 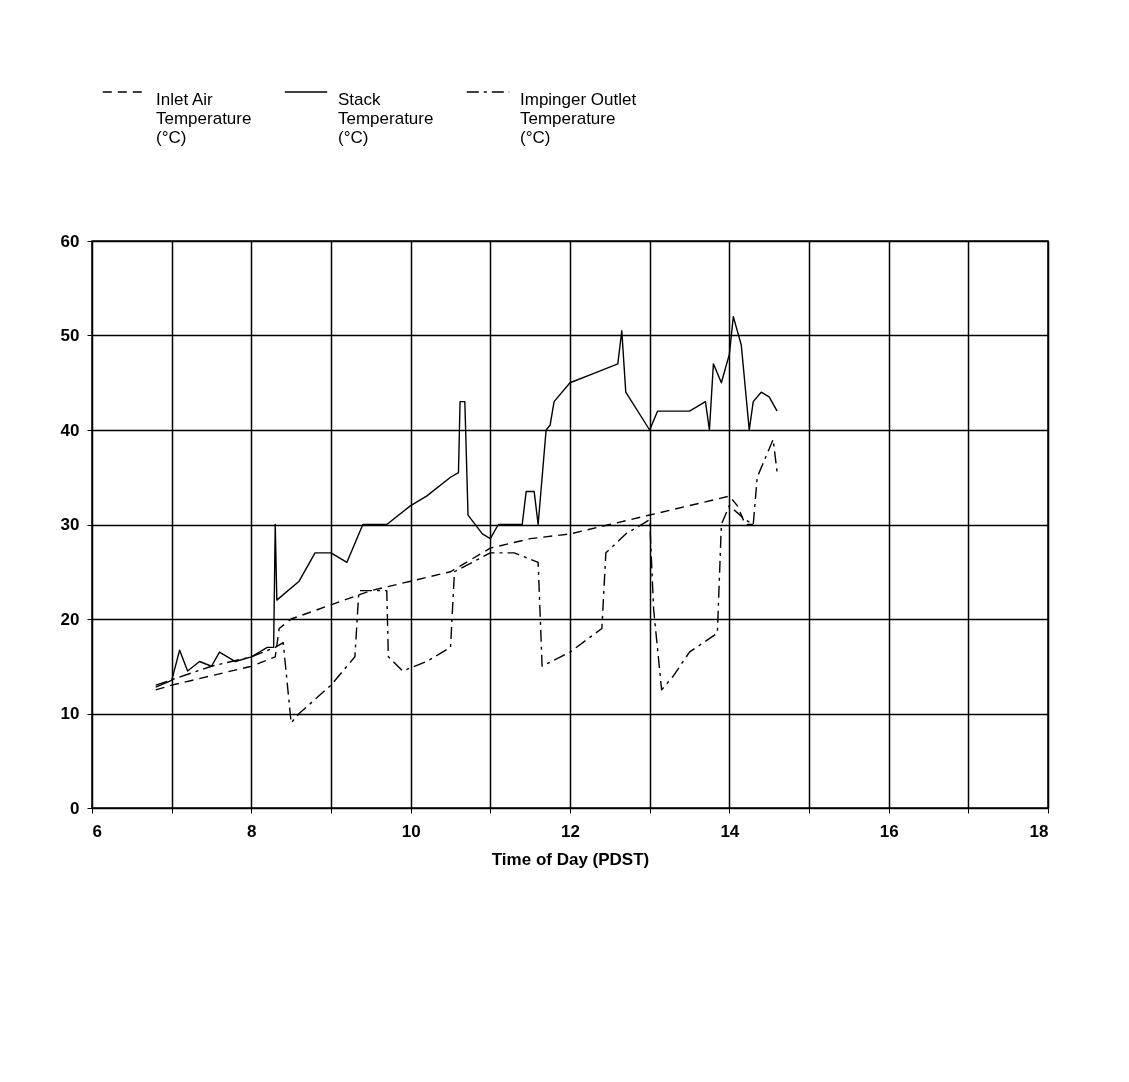 What do you see at coordinates (570, 859) in the screenshot?
I see `x-axis-title: Time of Day (PDST)` at bounding box center [570, 859].